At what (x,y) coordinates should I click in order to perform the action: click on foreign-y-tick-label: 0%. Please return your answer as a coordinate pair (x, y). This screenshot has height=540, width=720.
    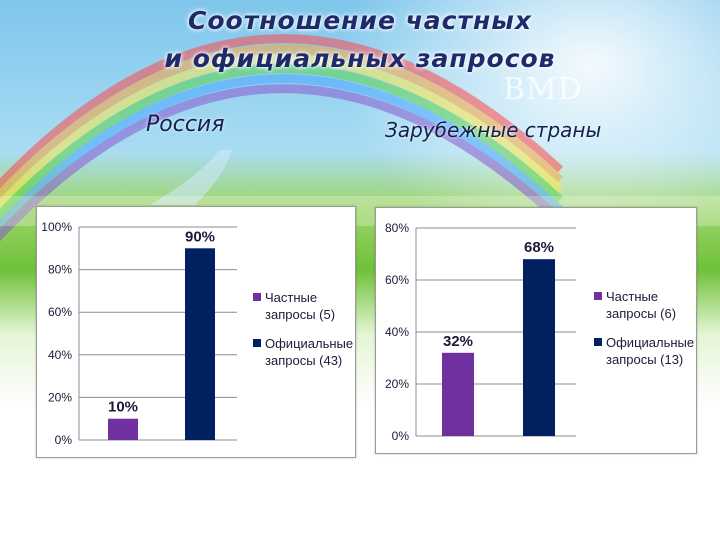
    Looking at the image, I should click on (401, 436).